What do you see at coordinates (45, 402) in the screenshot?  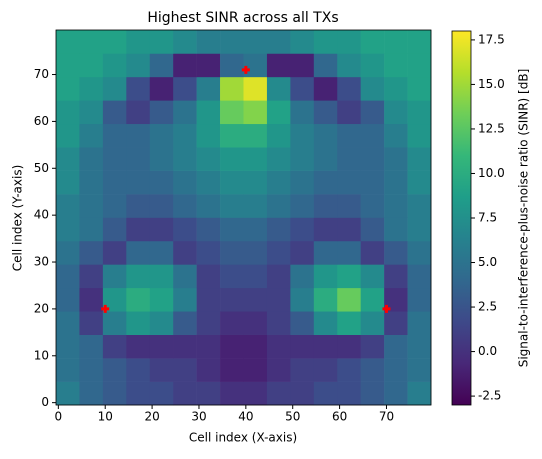 I see `y-tick-label: 0` at bounding box center [45, 402].